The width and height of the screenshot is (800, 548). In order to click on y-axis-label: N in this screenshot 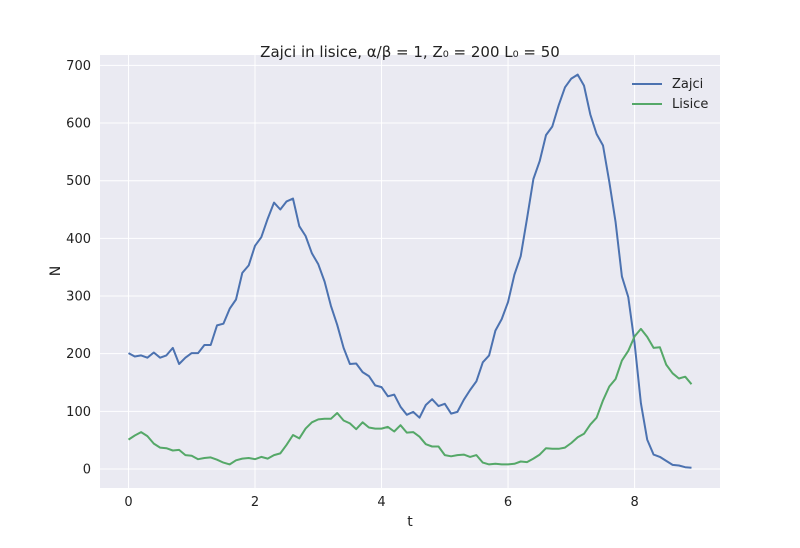, I will do `click(56, 271)`.